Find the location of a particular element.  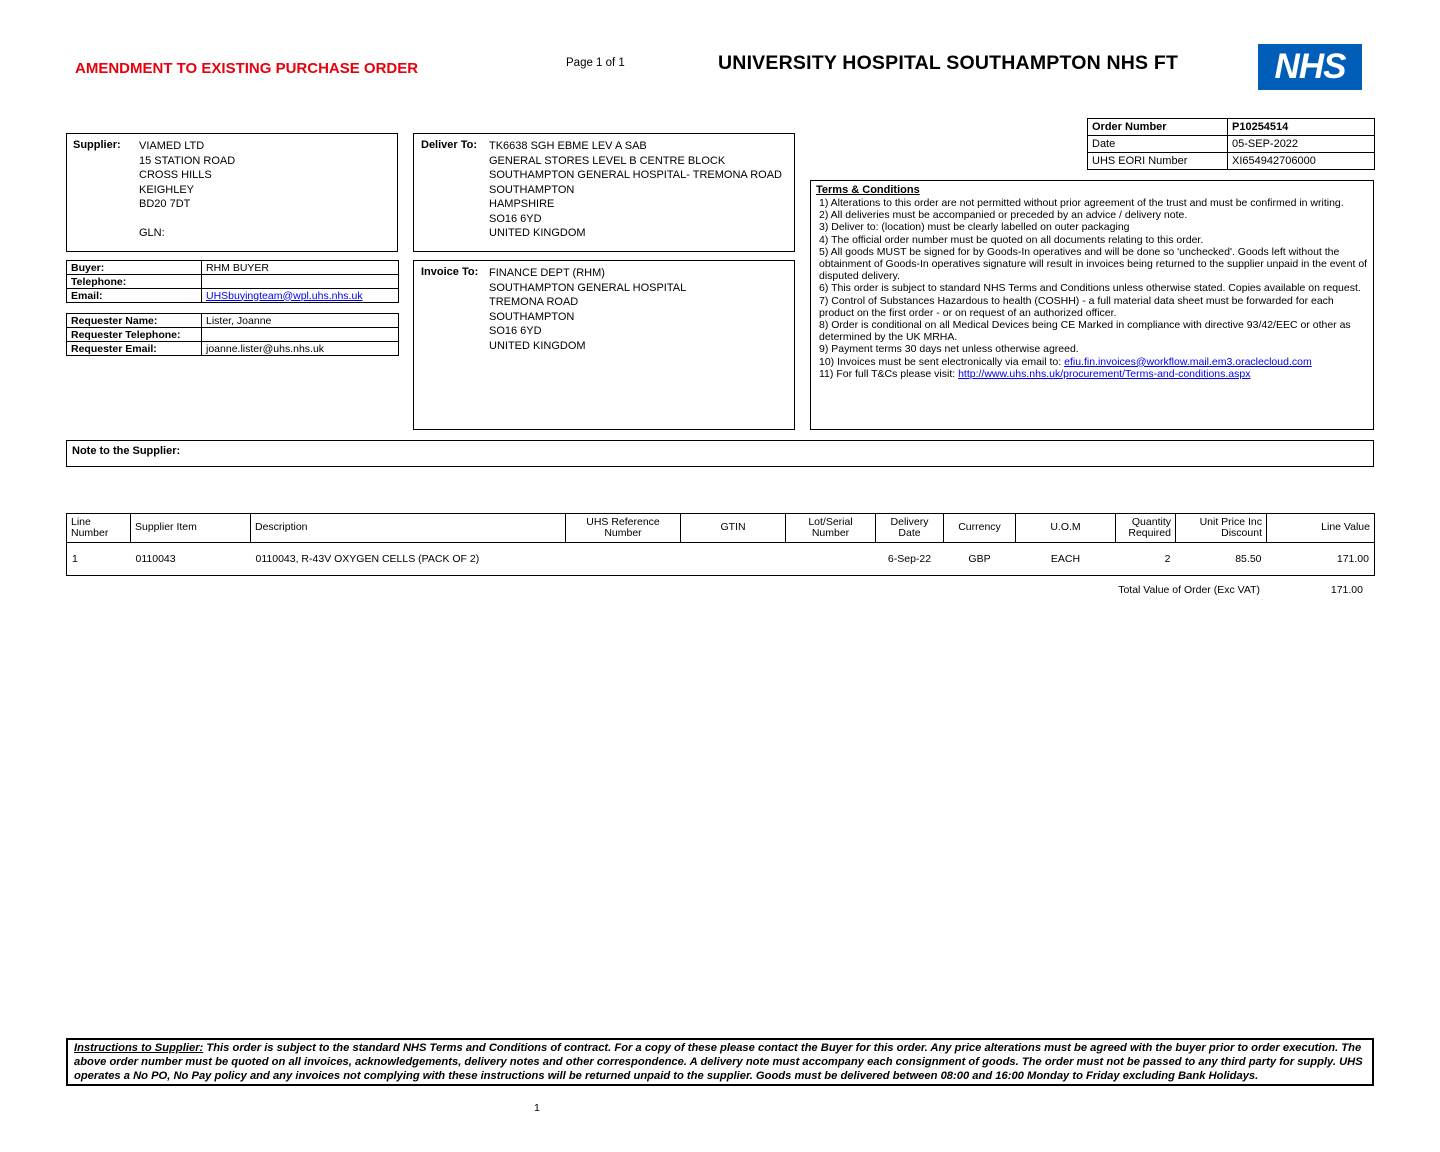

cell-supplier-item: 0110043 is located at coordinates (190, 559).